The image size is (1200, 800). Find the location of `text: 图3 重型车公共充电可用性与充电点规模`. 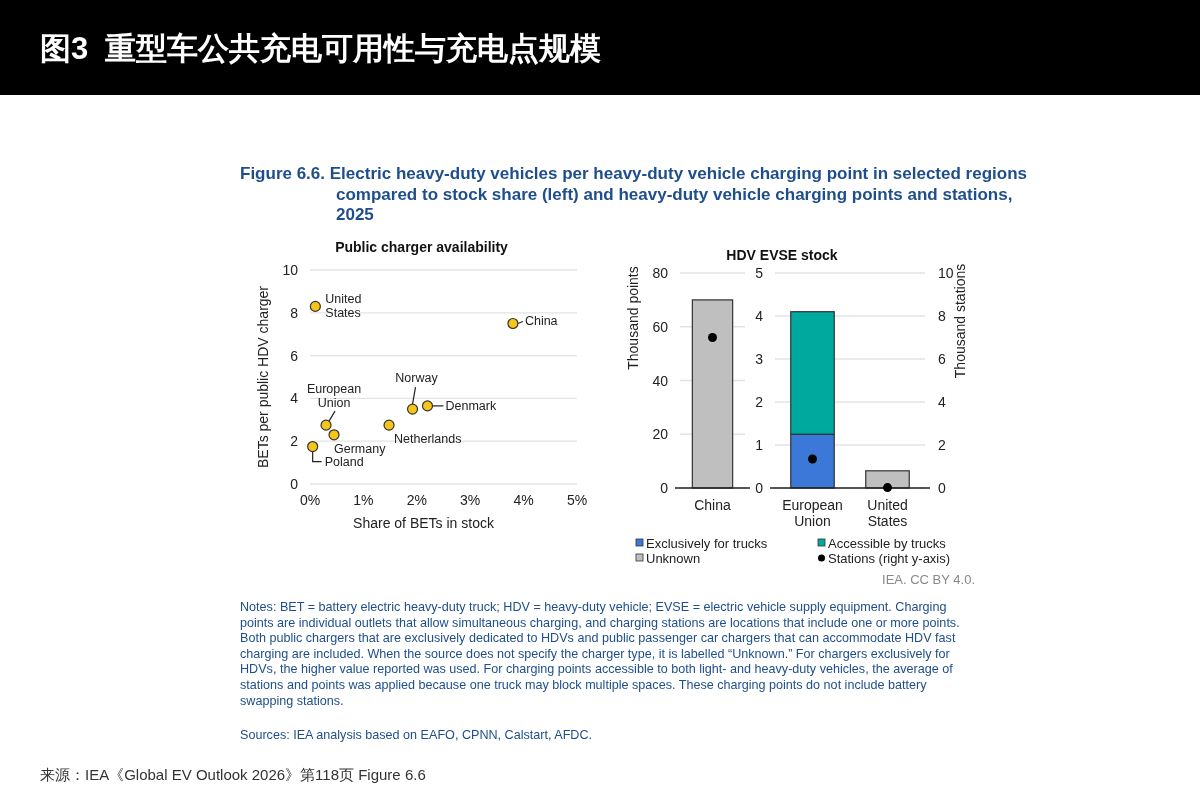

text: 图3 重型车公共充电可用性与充电点规模 is located at coordinates (321, 49).